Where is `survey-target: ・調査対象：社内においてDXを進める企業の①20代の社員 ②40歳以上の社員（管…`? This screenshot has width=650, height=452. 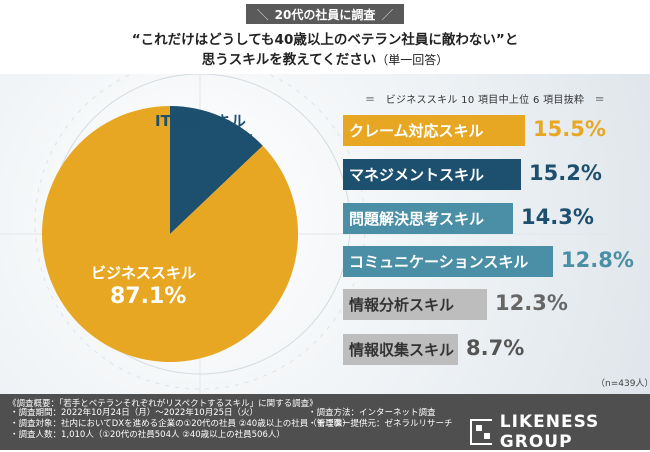
survey-target: ・調査対象：社内においてDXを進める企業の①20代の社員 ②40歳以上の社員（管… is located at coordinates (180, 424).